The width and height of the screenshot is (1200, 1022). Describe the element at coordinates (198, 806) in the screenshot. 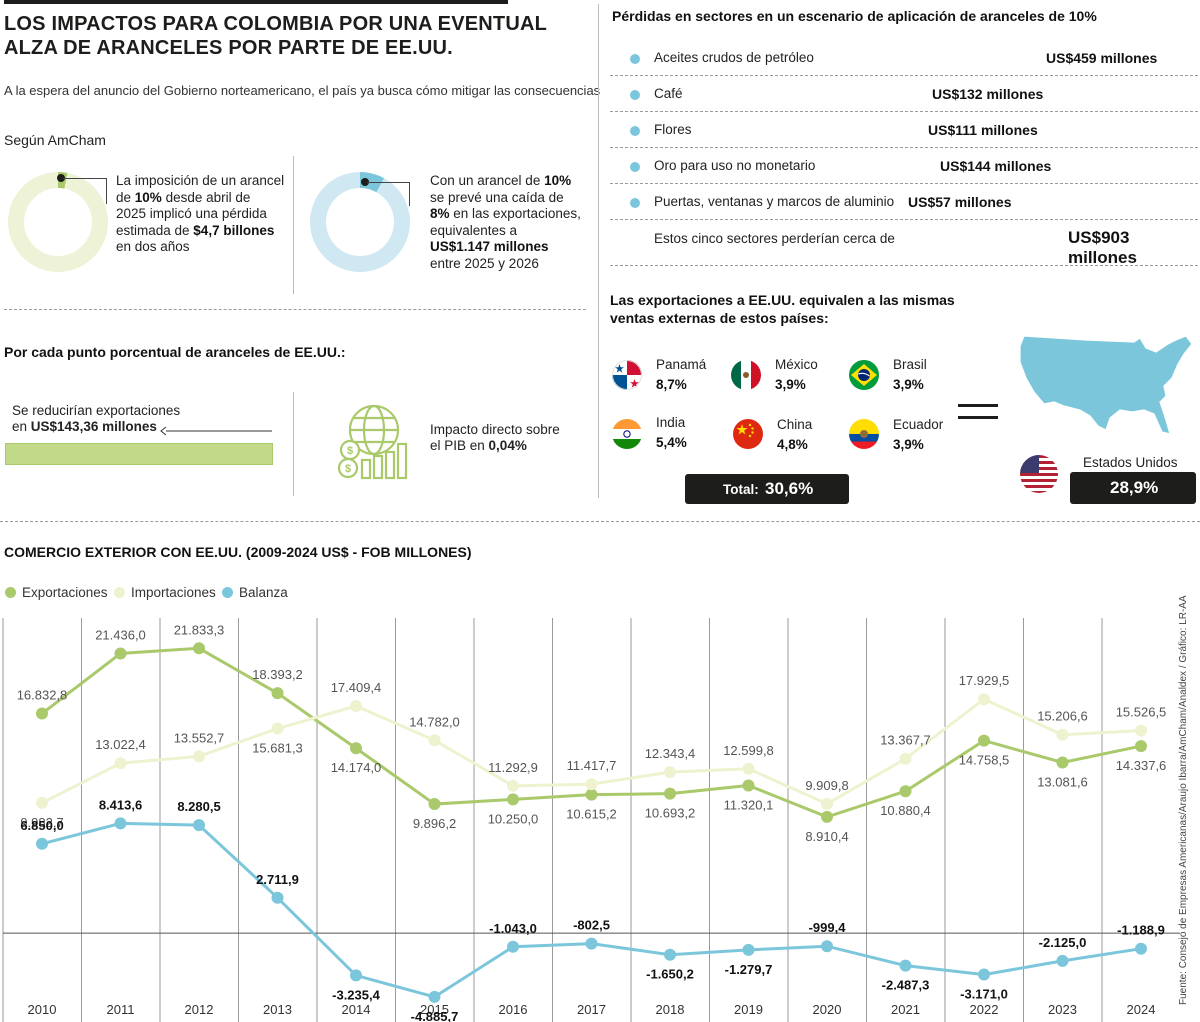

I see `data-label: 8.280,5` at that location.